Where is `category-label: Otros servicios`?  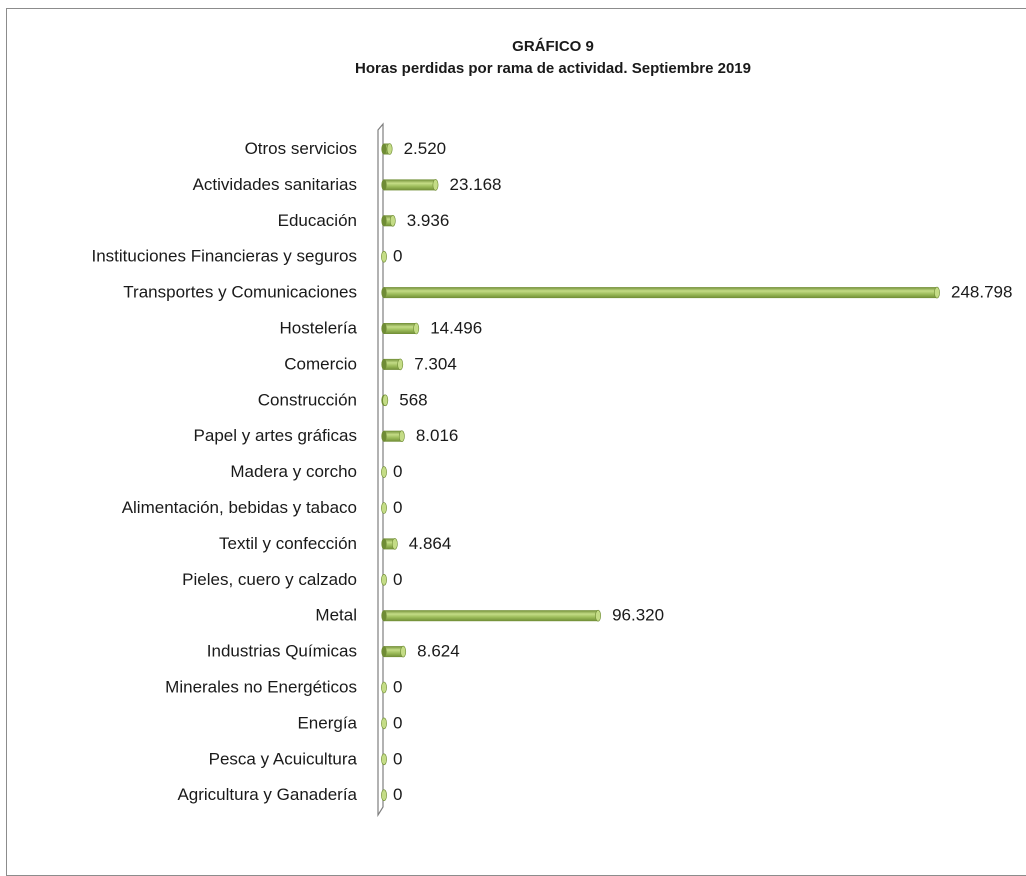
category-label: Otros servicios is located at coordinates (301, 148).